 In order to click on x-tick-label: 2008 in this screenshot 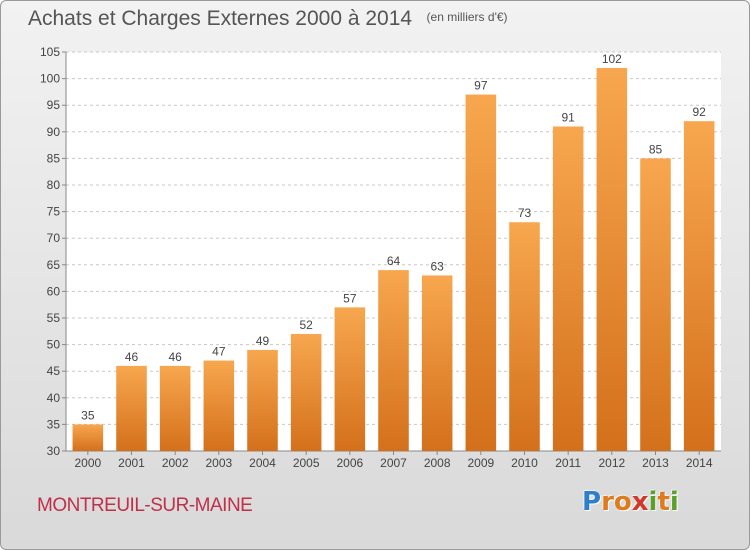, I will do `click(437, 463)`.